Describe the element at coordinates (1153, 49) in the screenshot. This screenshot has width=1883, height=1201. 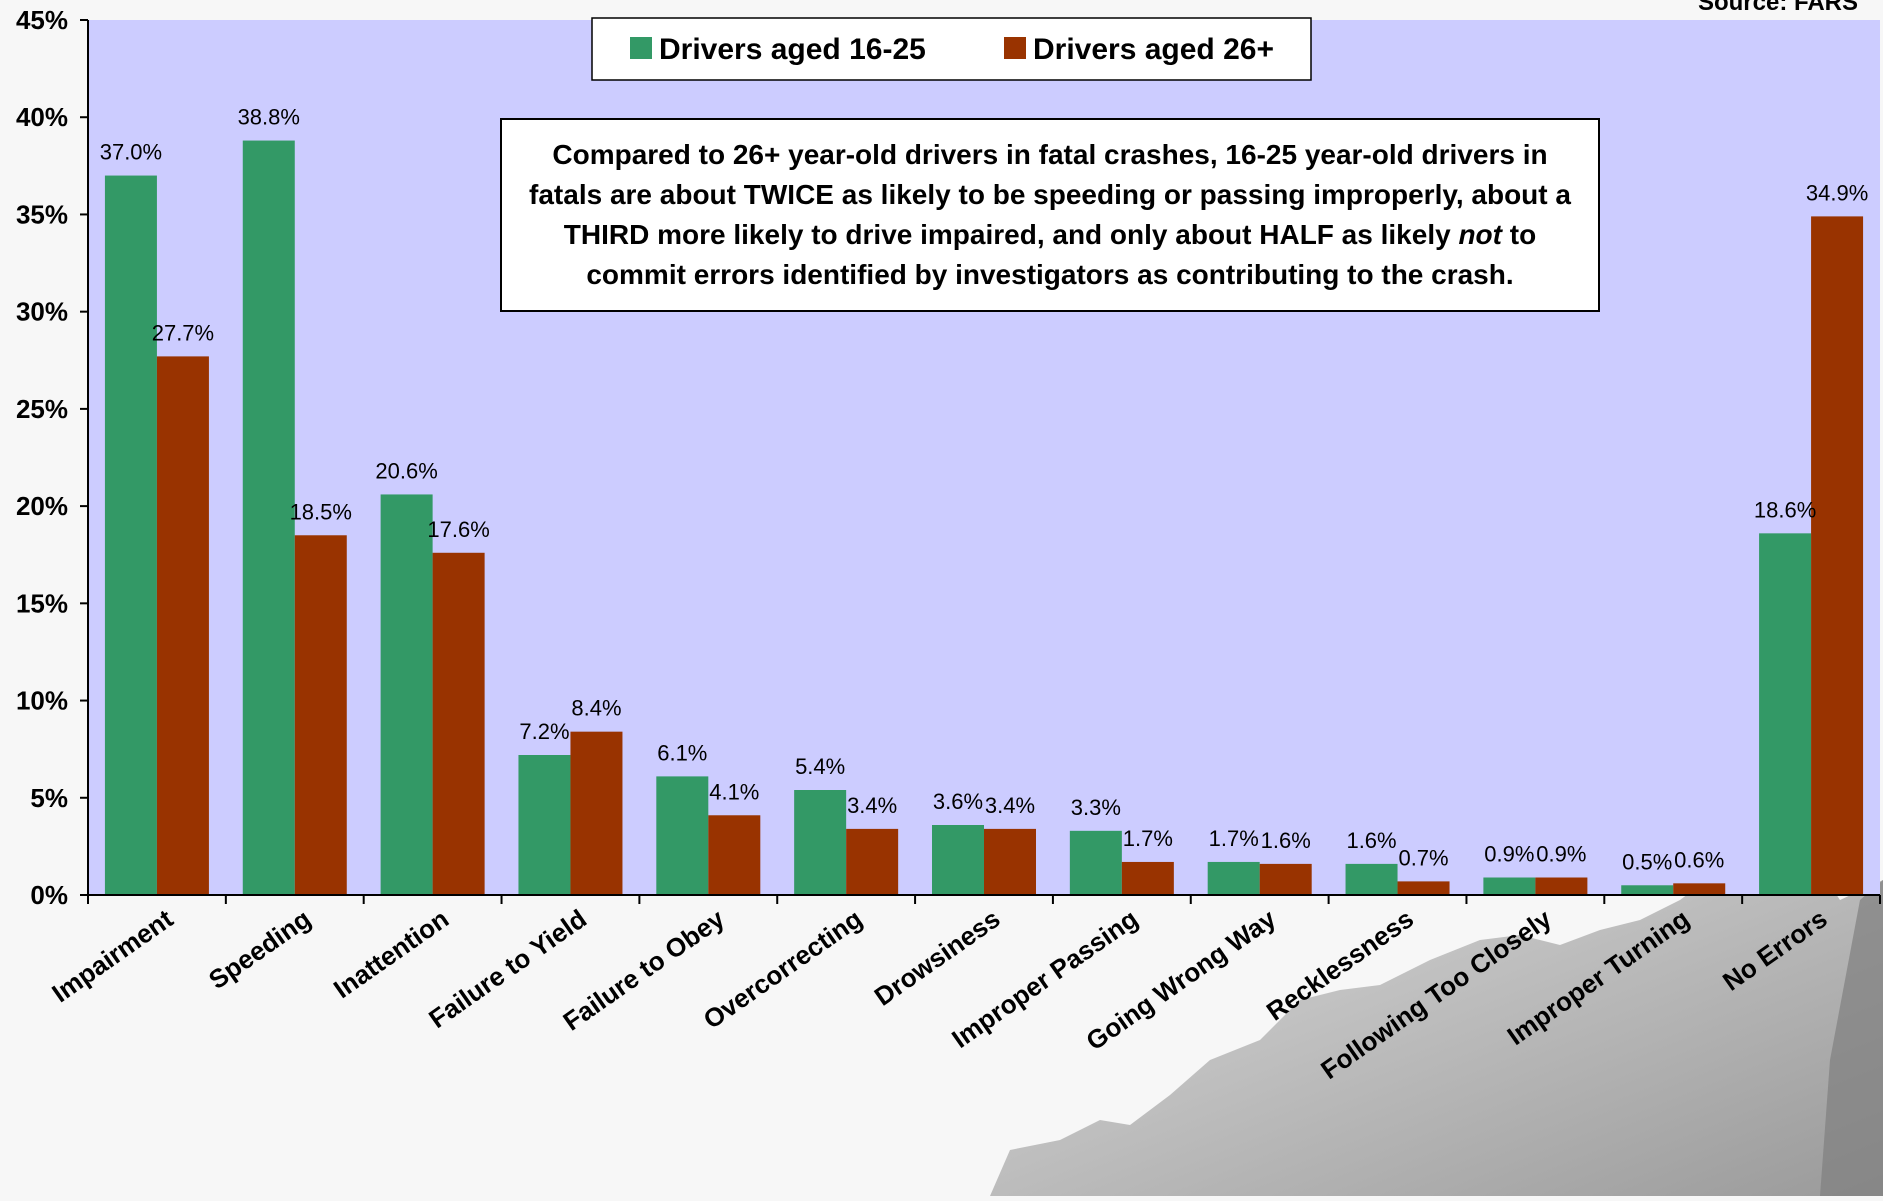
I see `legend-label-older: Drivers aged 26+` at that location.